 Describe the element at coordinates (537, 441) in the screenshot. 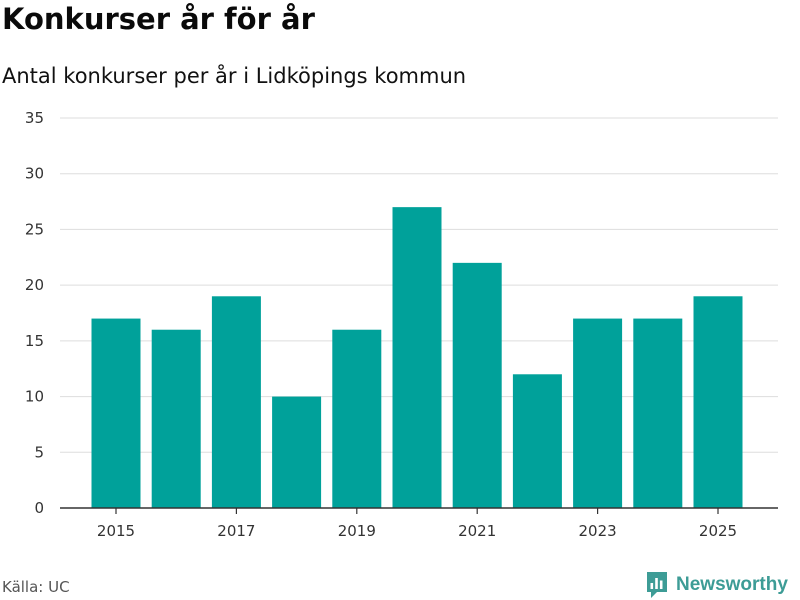

I see `bar-2022` at that location.